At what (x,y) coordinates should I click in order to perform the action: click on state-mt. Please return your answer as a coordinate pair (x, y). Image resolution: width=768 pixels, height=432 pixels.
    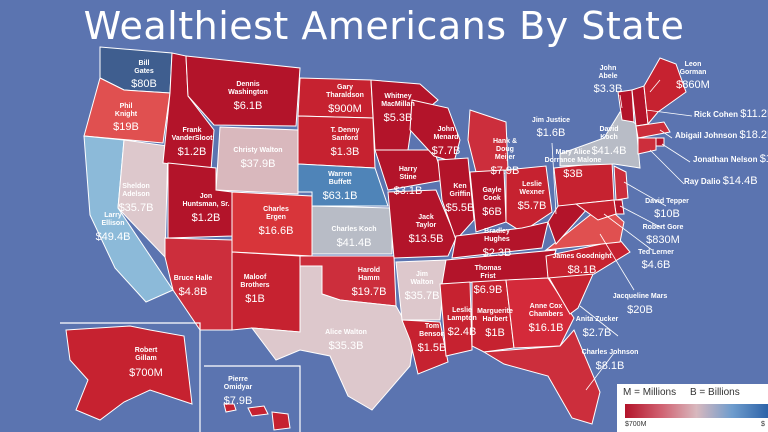
    Looking at the image, I should click on (243, 91).